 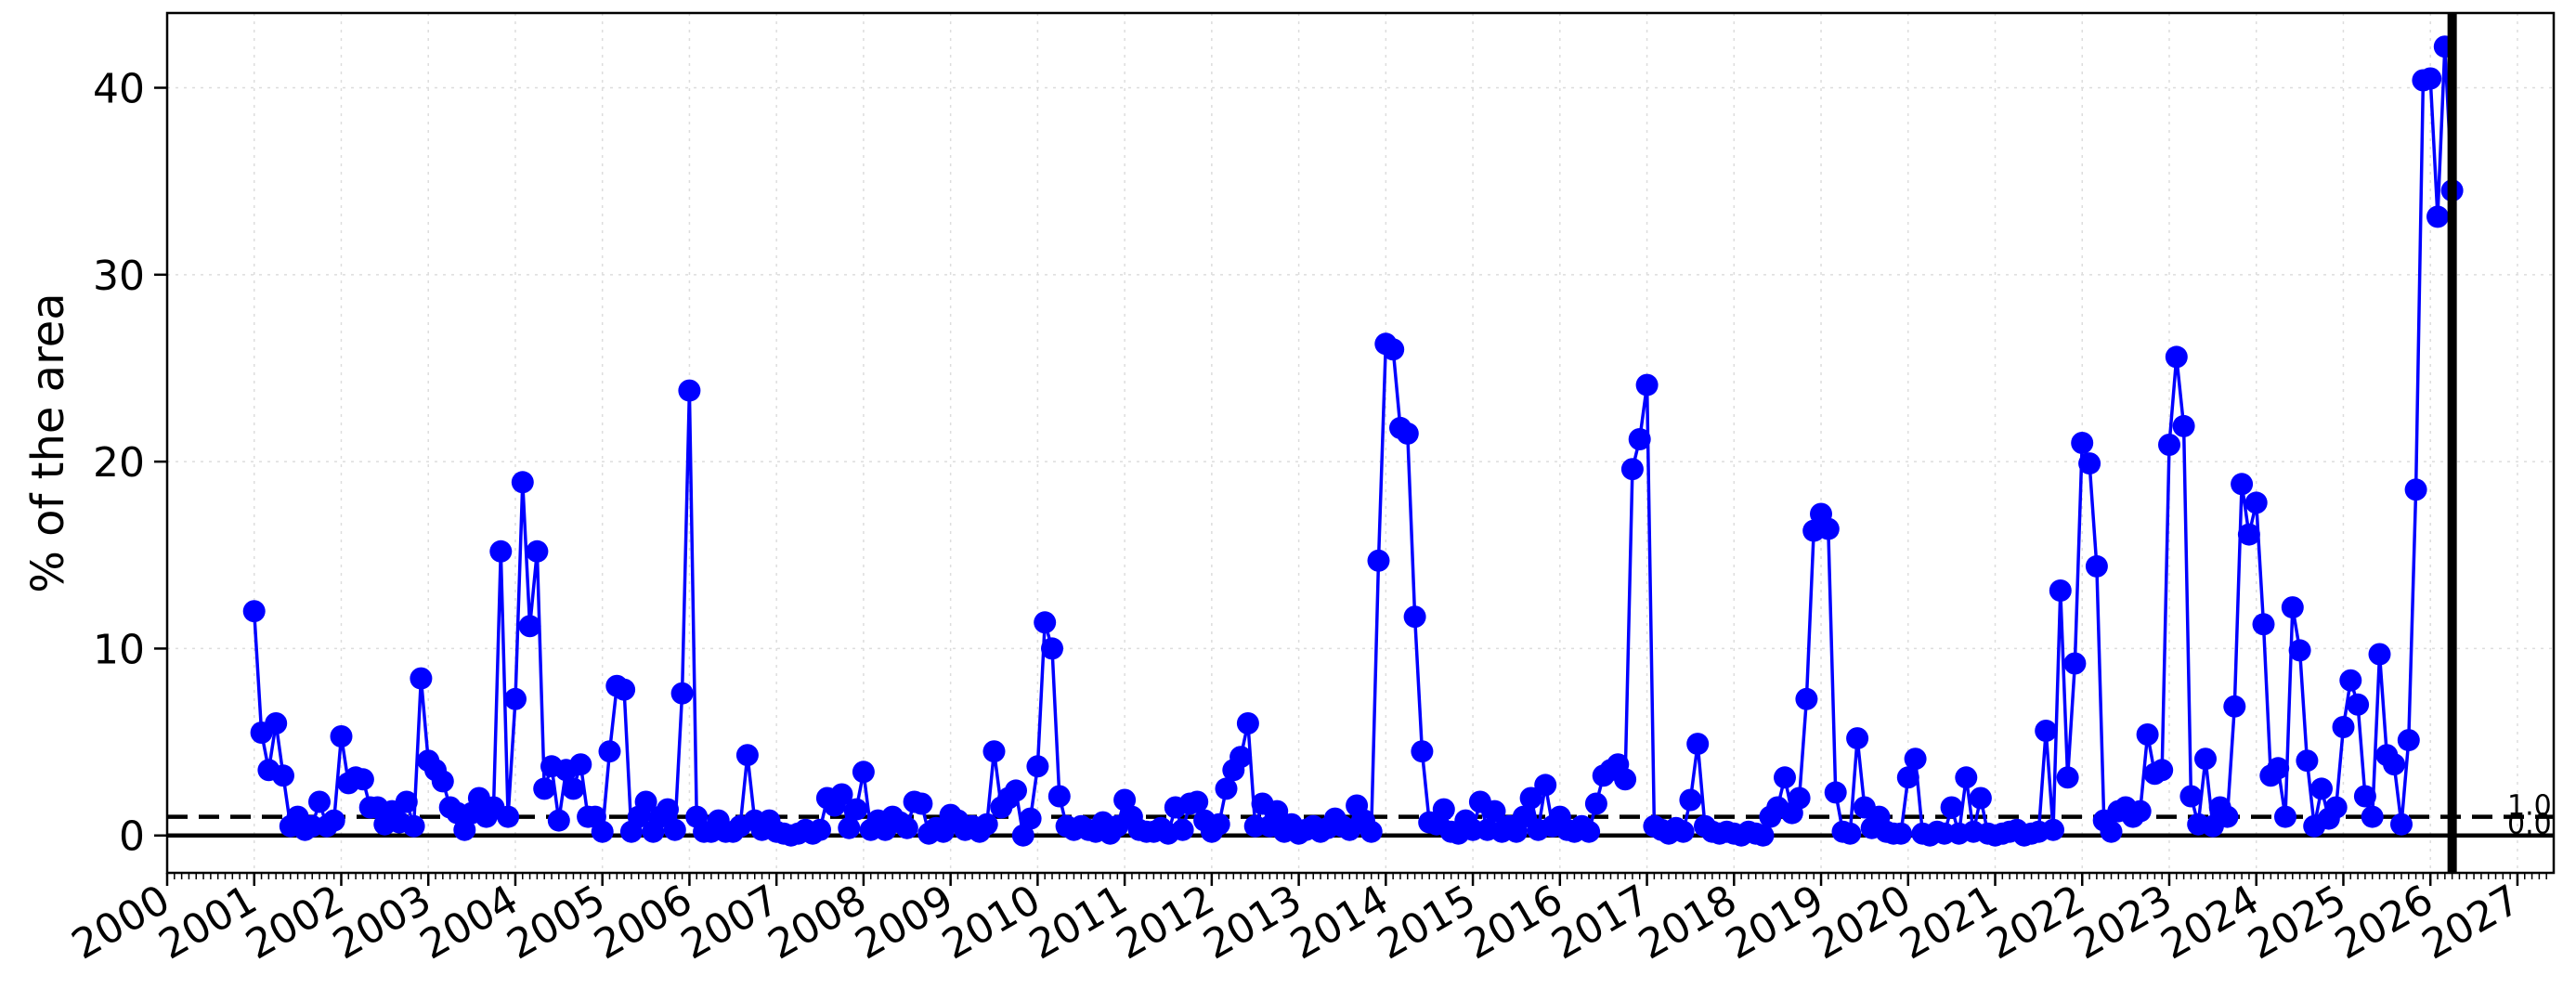 What do you see at coordinates (2530, 806) in the screenshot?
I see `reference-line-label: 1.0` at bounding box center [2530, 806].